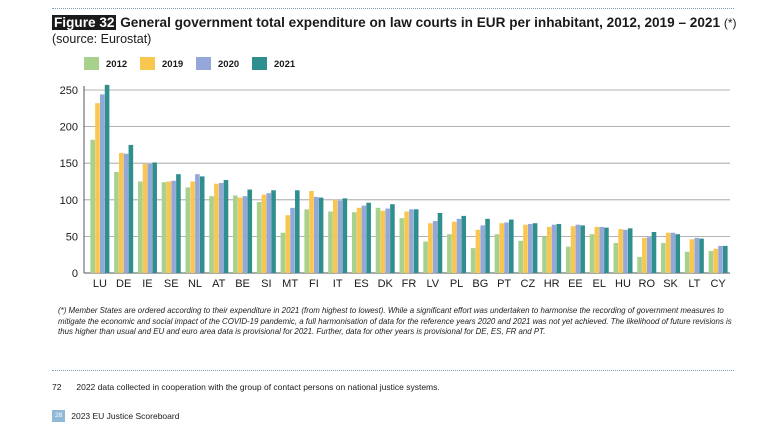 The height and width of the screenshot is (441, 768). What do you see at coordinates (69, 128) in the screenshot?
I see `y-tick-label: 200` at bounding box center [69, 128].